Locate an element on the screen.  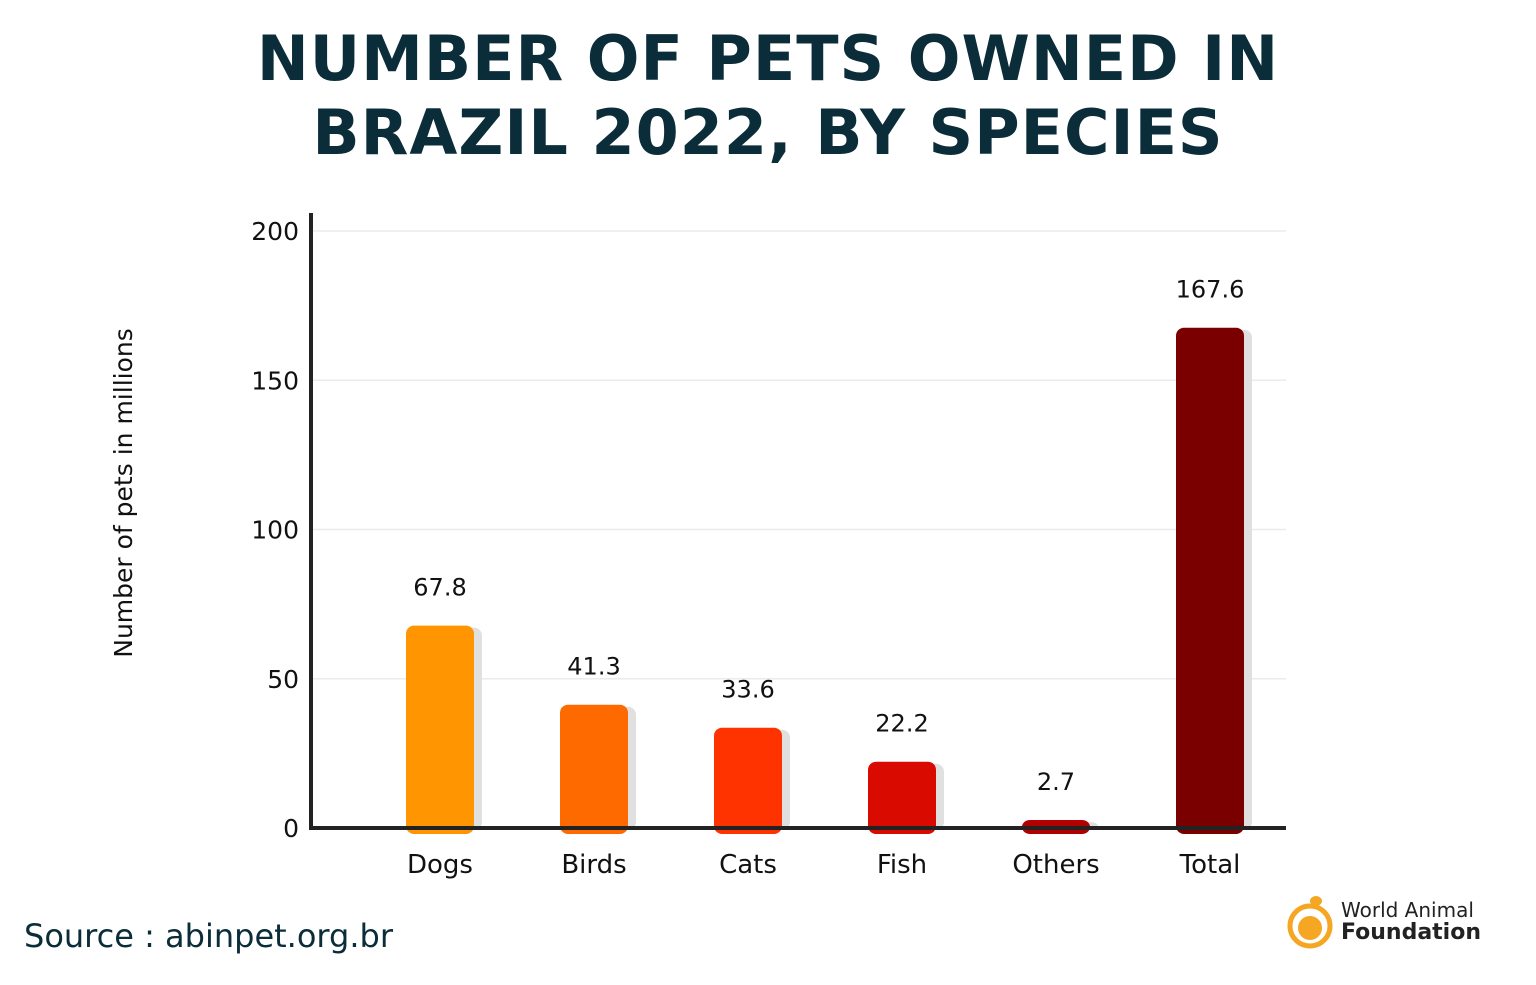
world-animal-foundation-logo: World Animal Foundation is located at coordinates (1386, 923).